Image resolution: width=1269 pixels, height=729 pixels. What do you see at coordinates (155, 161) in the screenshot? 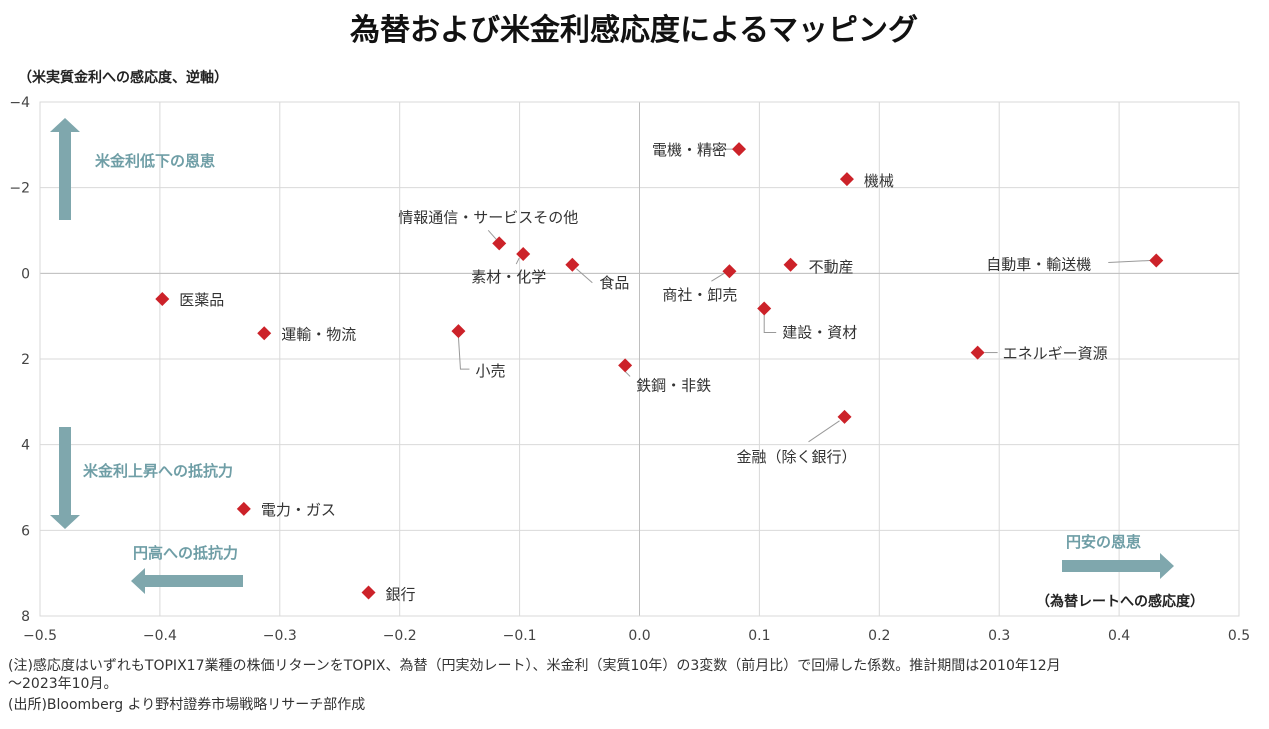
I see `callout-rate-down: 米金利低下の恩恵` at bounding box center [155, 161].